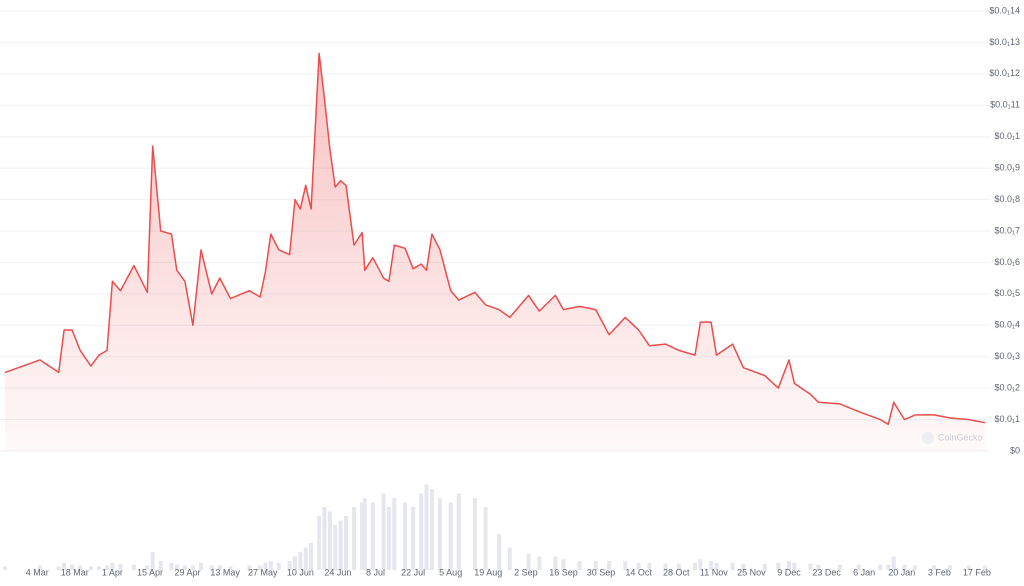 This screenshot has width=1024, height=586. What do you see at coordinates (1007, 293) in the screenshot?
I see `y-tick-label: $0.0₁5` at bounding box center [1007, 293].